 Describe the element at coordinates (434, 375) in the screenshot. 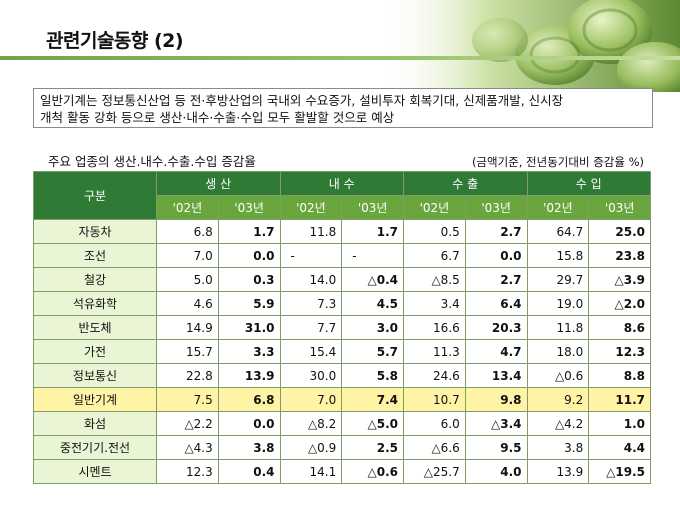

I see `table-cell: 24.6` at that location.